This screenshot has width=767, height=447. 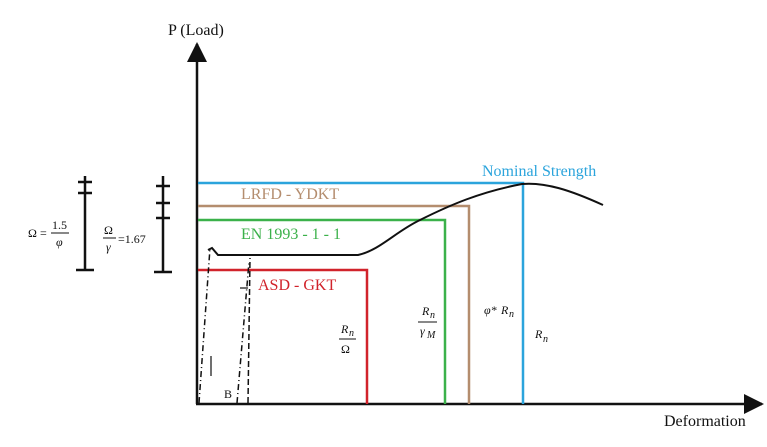 What do you see at coordinates (539, 171) in the screenshot?
I see `nominal-label: Nominal Strength` at bounding box center [539, 171].